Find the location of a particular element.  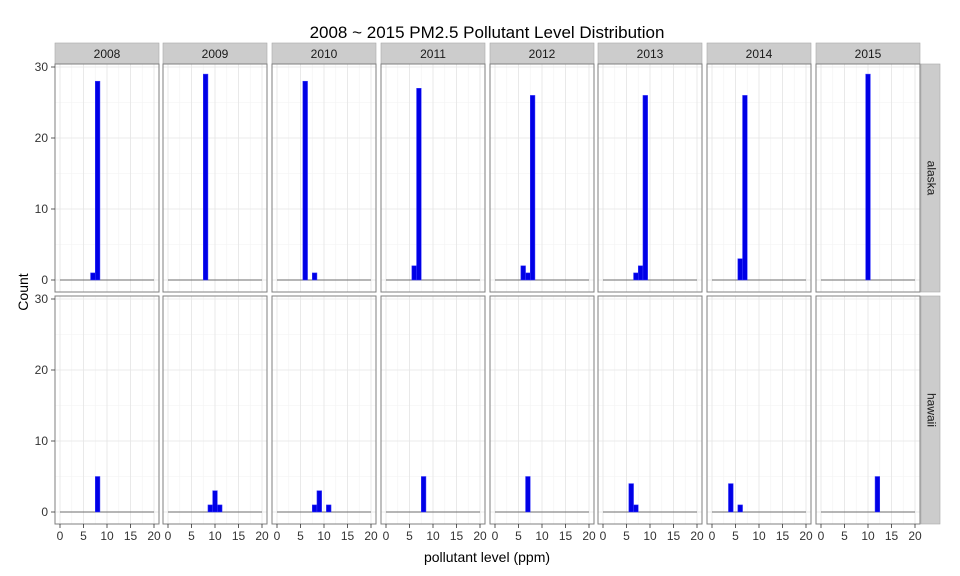

panel-hawaii-2008 is located at coordinates (107, 410).